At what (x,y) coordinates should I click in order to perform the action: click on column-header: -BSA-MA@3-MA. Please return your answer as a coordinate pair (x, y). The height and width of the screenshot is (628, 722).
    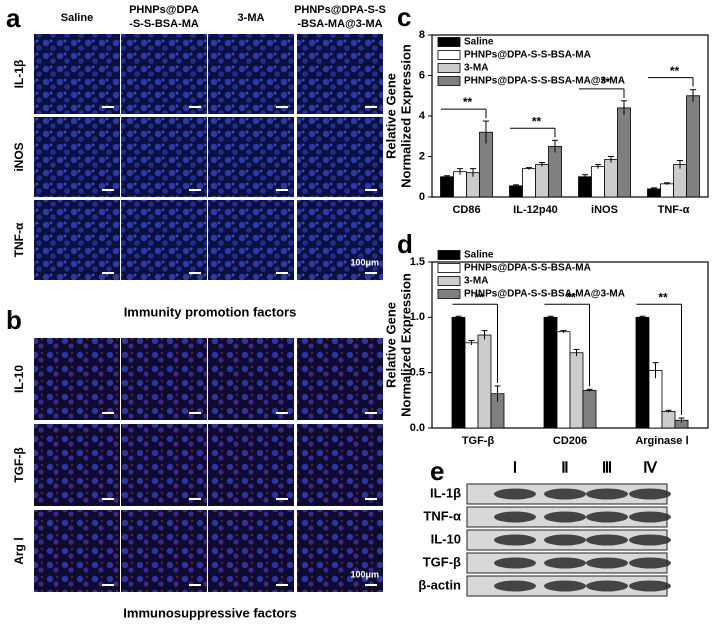
    Looking at the image, I should click on (339, 24).